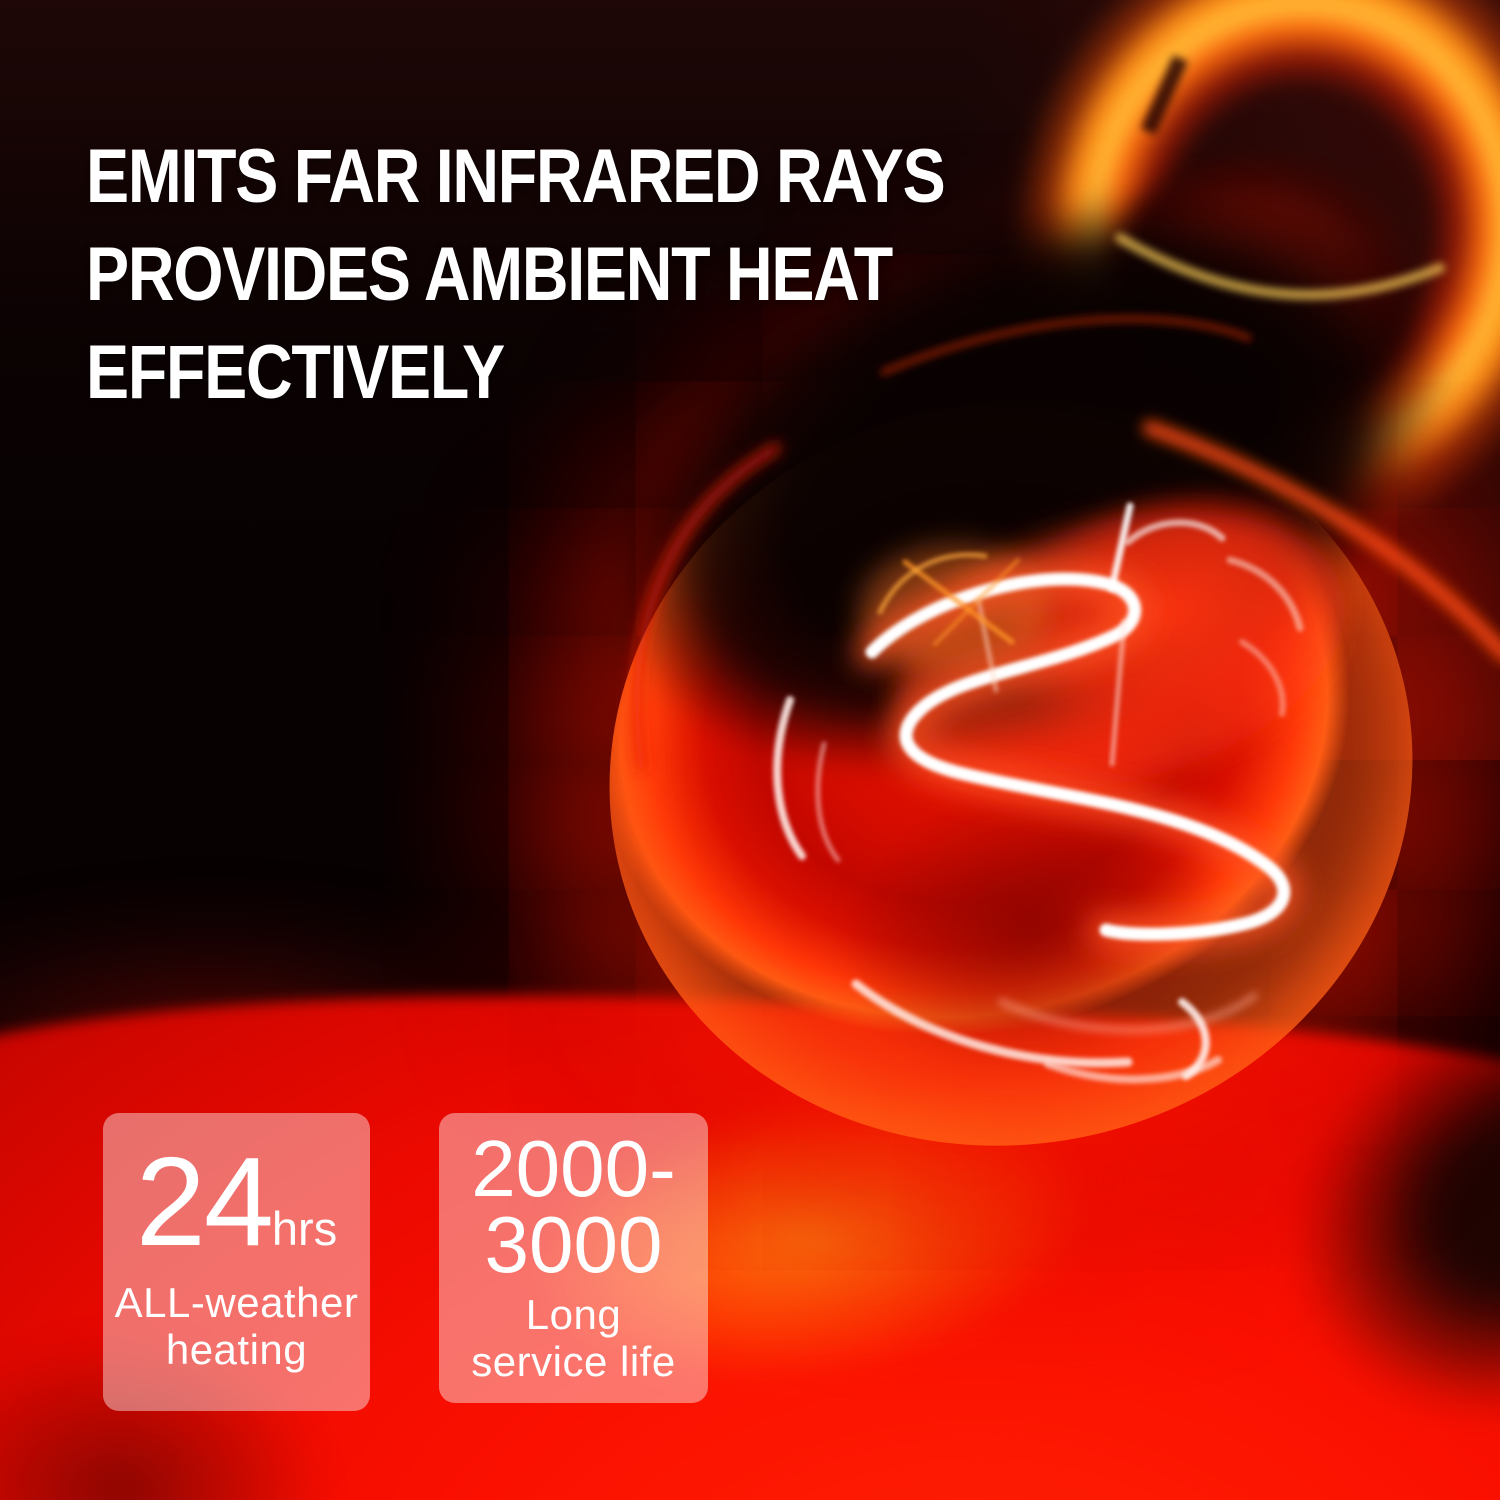 The height and width of the screenshot is (1500, 1500). Describe the element at coordinates (573, 1244) in the screenshot. I see `card-value-line-2: 3000` at that location.